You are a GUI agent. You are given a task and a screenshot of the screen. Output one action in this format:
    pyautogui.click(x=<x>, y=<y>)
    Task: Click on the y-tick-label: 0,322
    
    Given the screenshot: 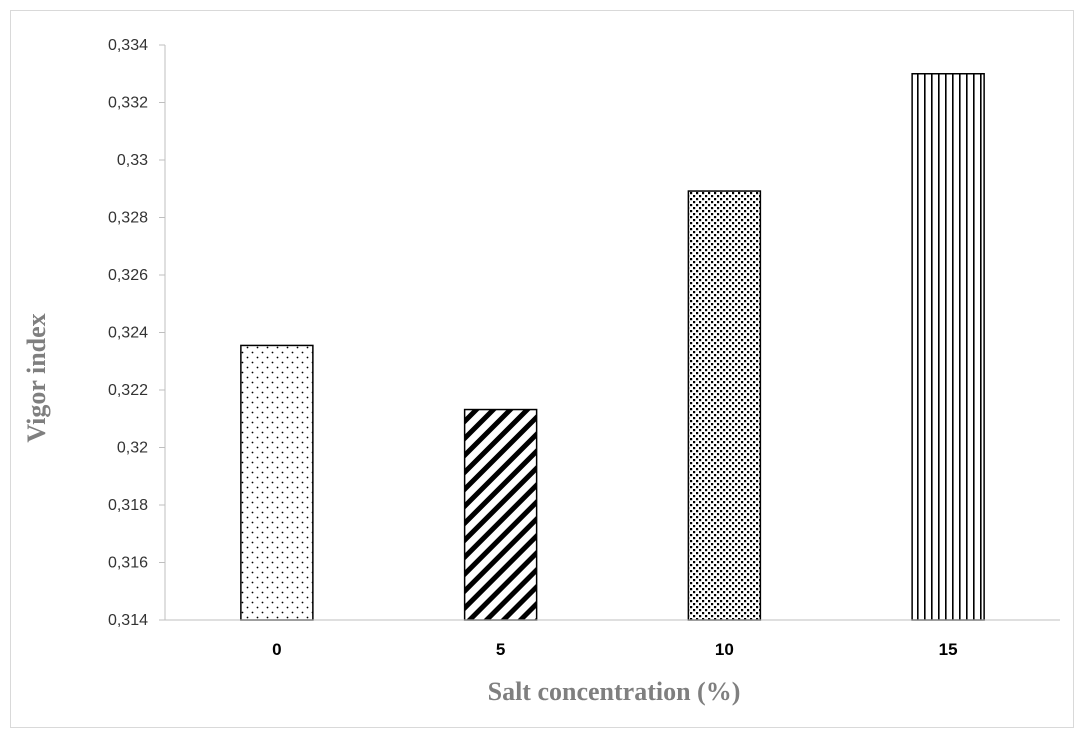 What is the action you would take?
    pyautogui.click(x=128, y=390)
    